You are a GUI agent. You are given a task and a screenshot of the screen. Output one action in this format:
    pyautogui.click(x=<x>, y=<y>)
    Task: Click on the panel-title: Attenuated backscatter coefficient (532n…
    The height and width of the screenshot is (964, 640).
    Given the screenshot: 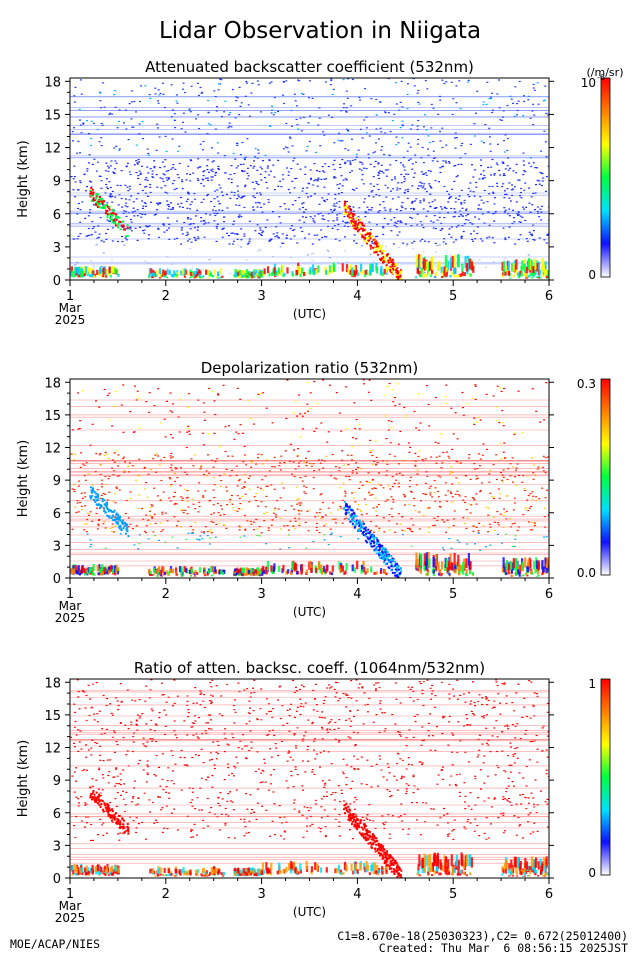 What is the action you would take?
    pyautogui.click(x=309, y=67)
    